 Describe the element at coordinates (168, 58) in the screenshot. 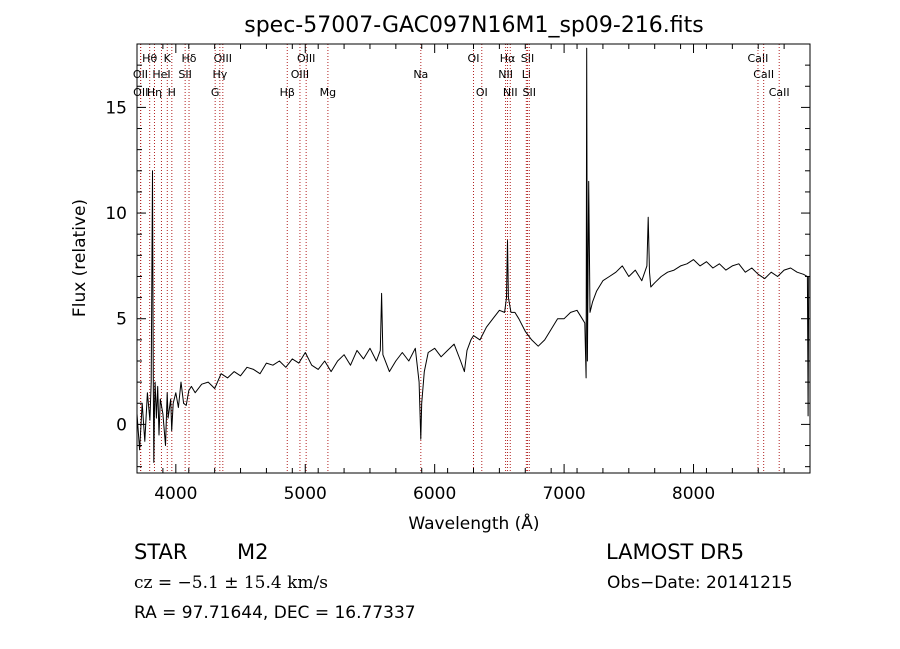

I see `line-marker-label: K` at that location.